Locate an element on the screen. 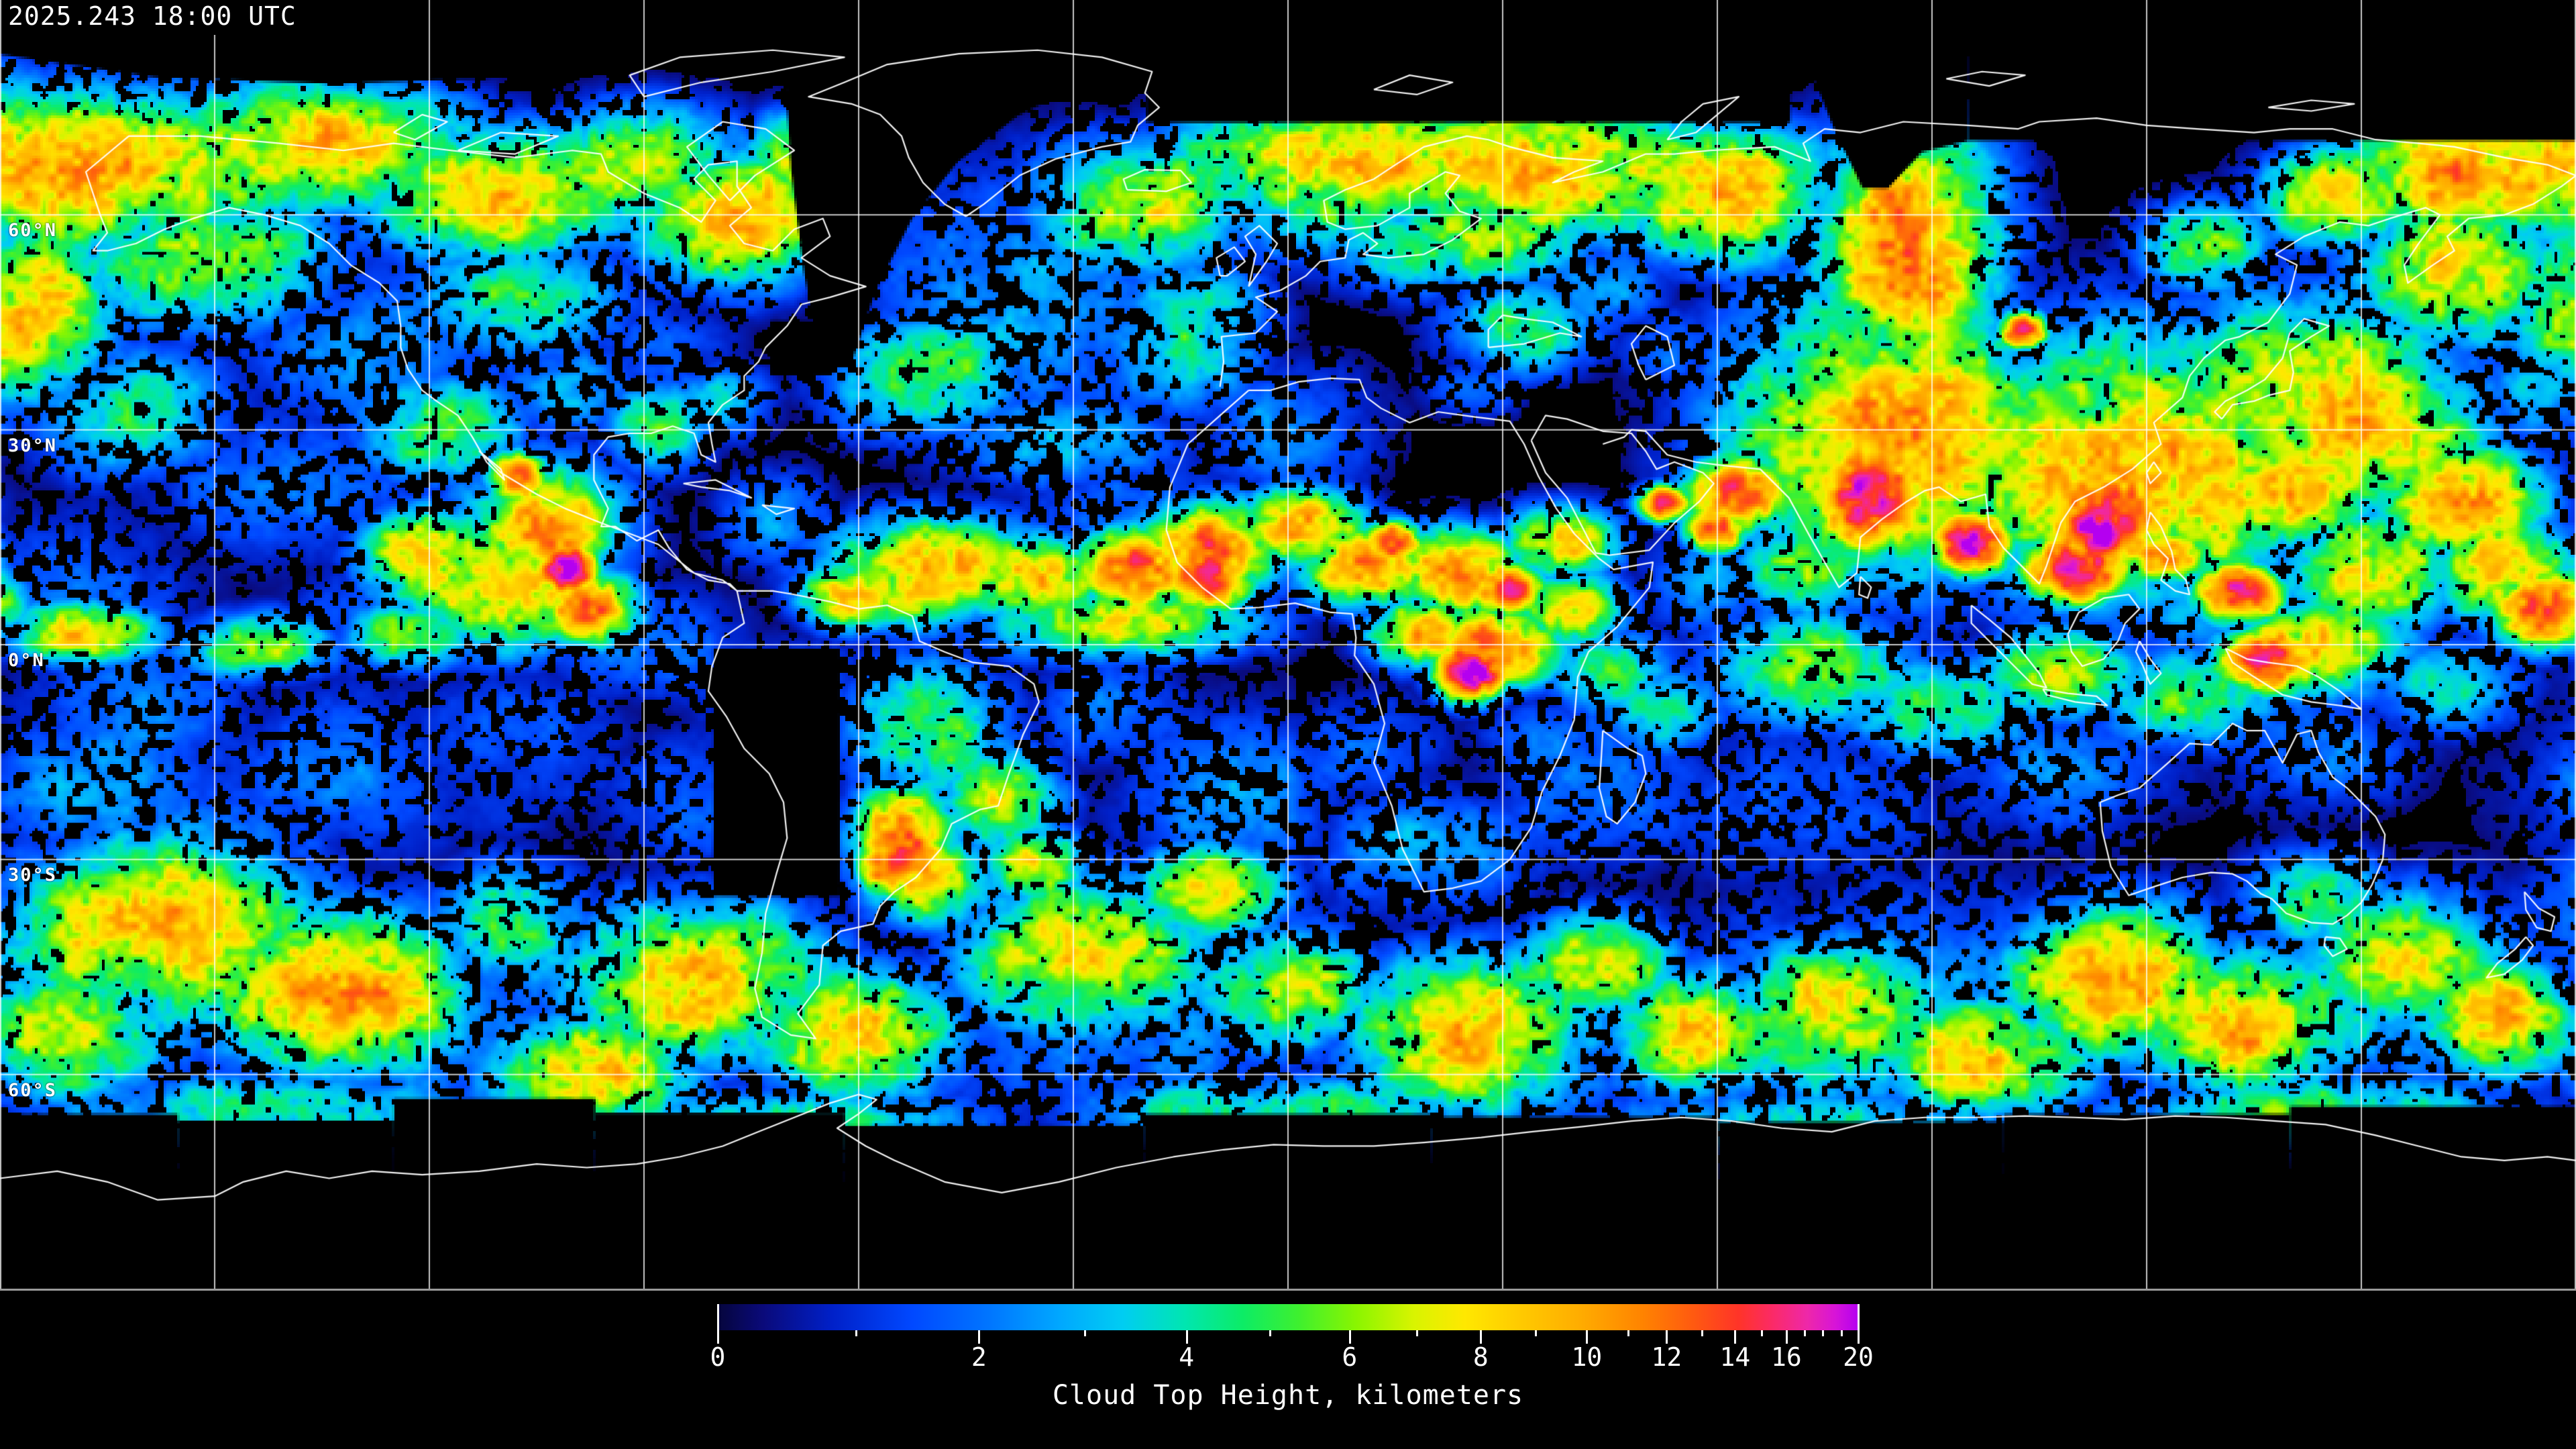 The image size is (2576, 1449). latitude-label: 30°N is located at coordinates (33, 445).